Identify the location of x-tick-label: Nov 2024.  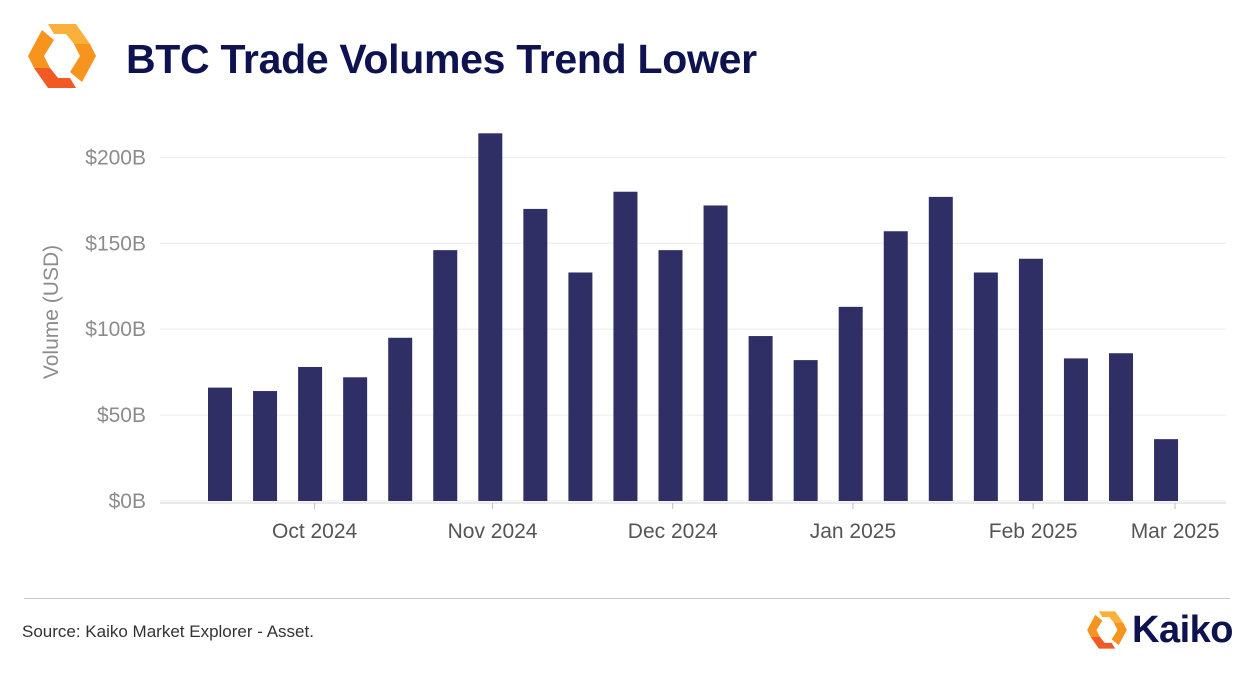
(493, 531).